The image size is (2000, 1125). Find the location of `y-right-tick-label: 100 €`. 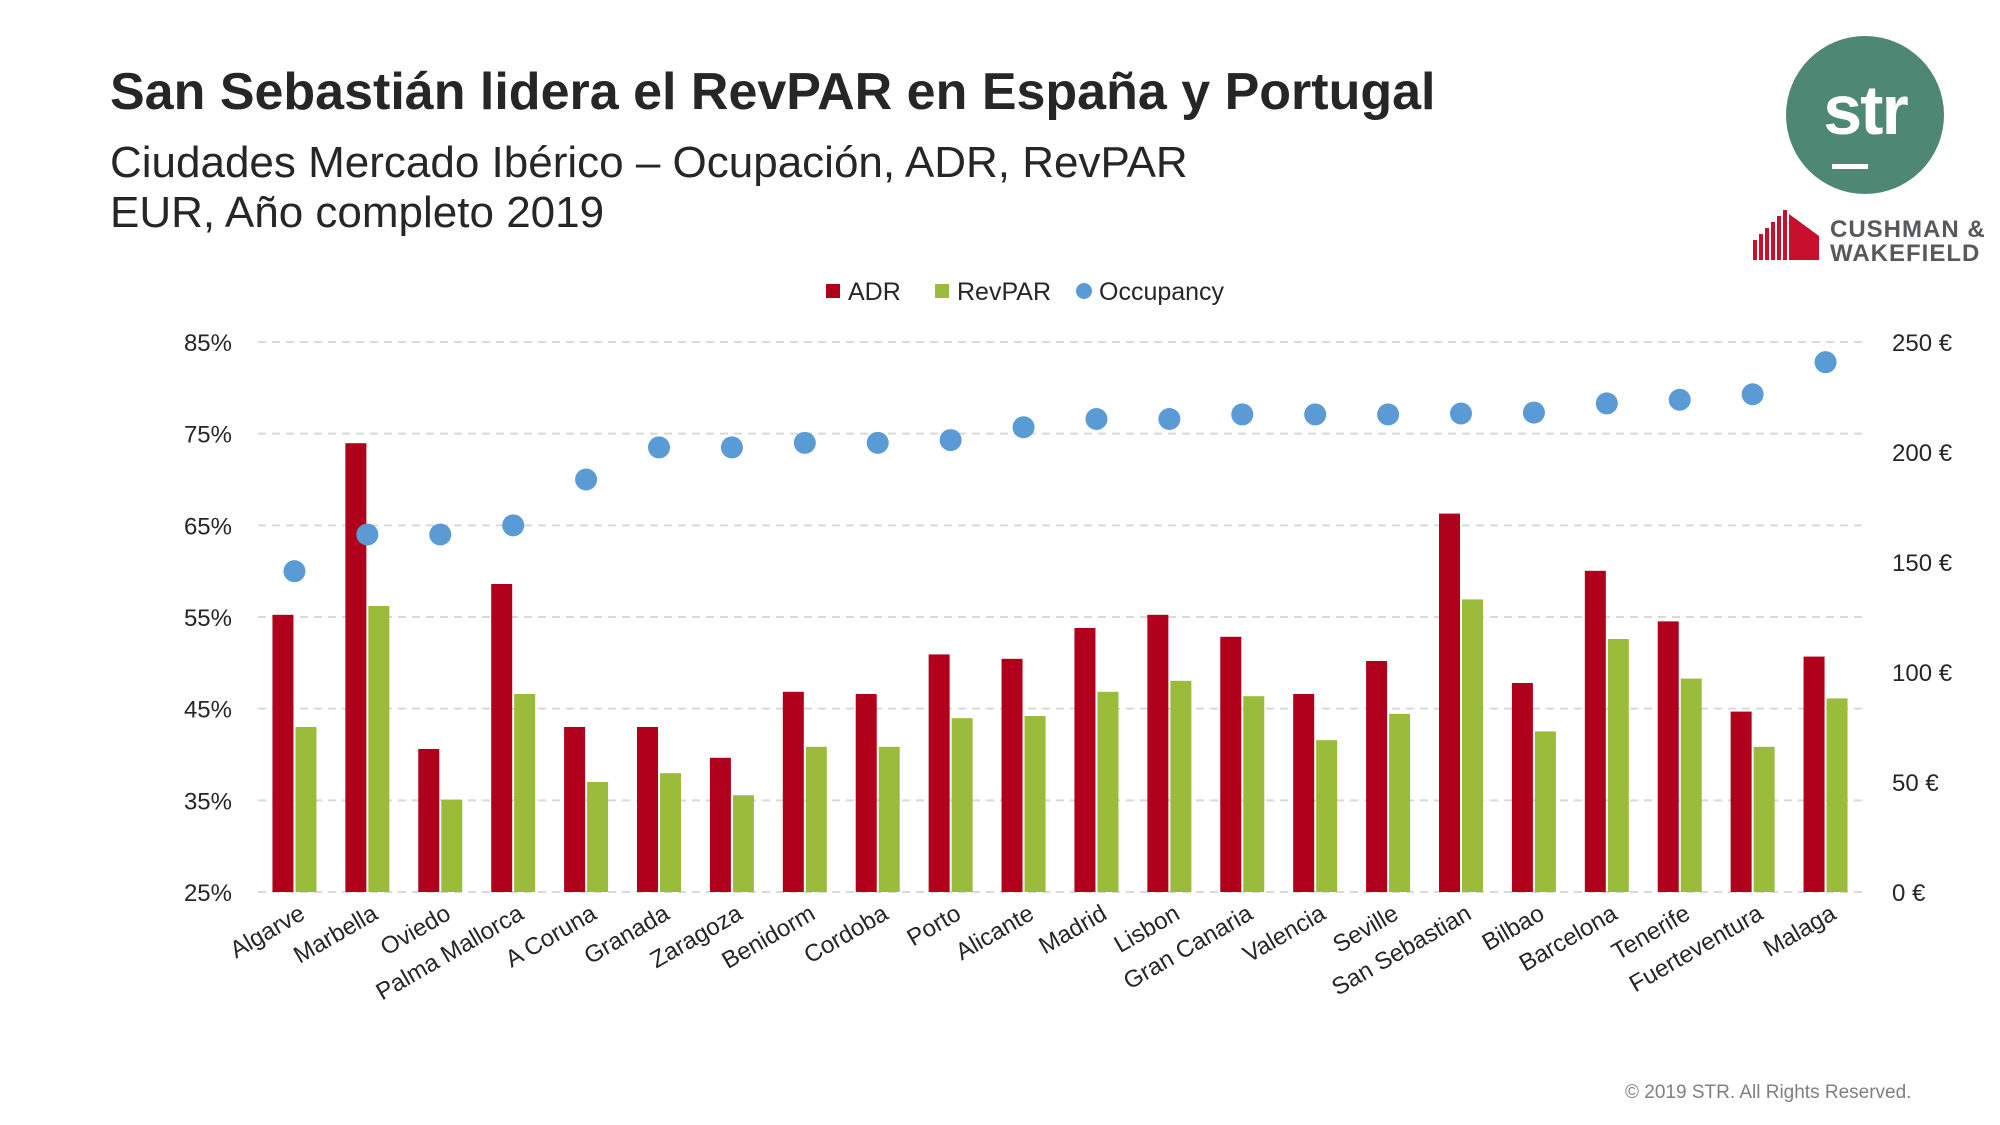

y-right-tick-label: 100 € is located at coordinates (1922, 673).